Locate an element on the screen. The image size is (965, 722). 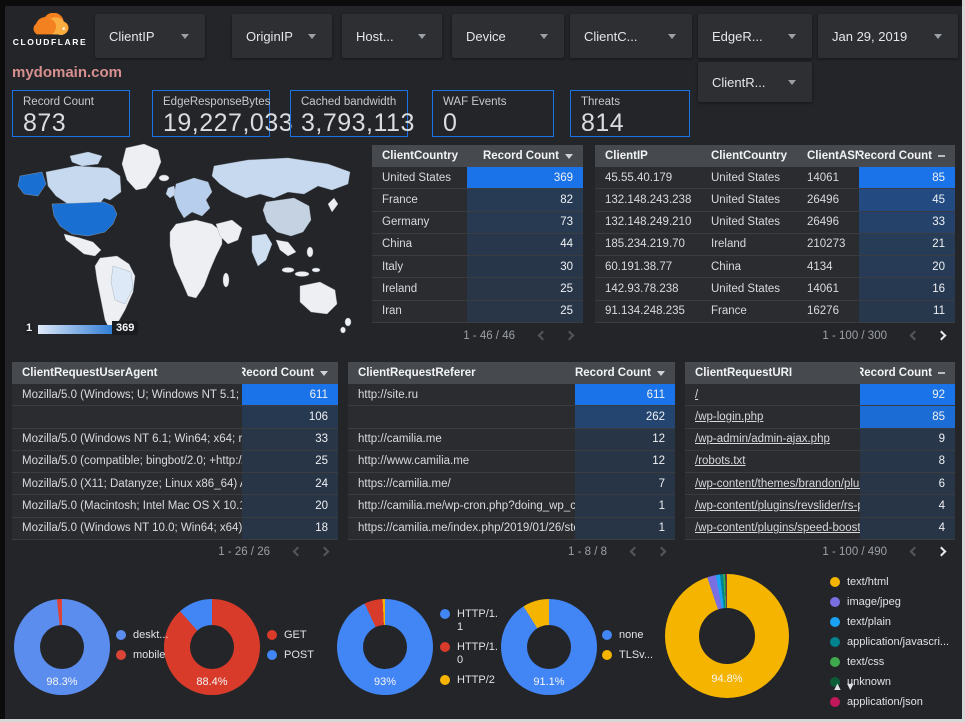
table-row: United States 369 is located at coordinates (477, 178).